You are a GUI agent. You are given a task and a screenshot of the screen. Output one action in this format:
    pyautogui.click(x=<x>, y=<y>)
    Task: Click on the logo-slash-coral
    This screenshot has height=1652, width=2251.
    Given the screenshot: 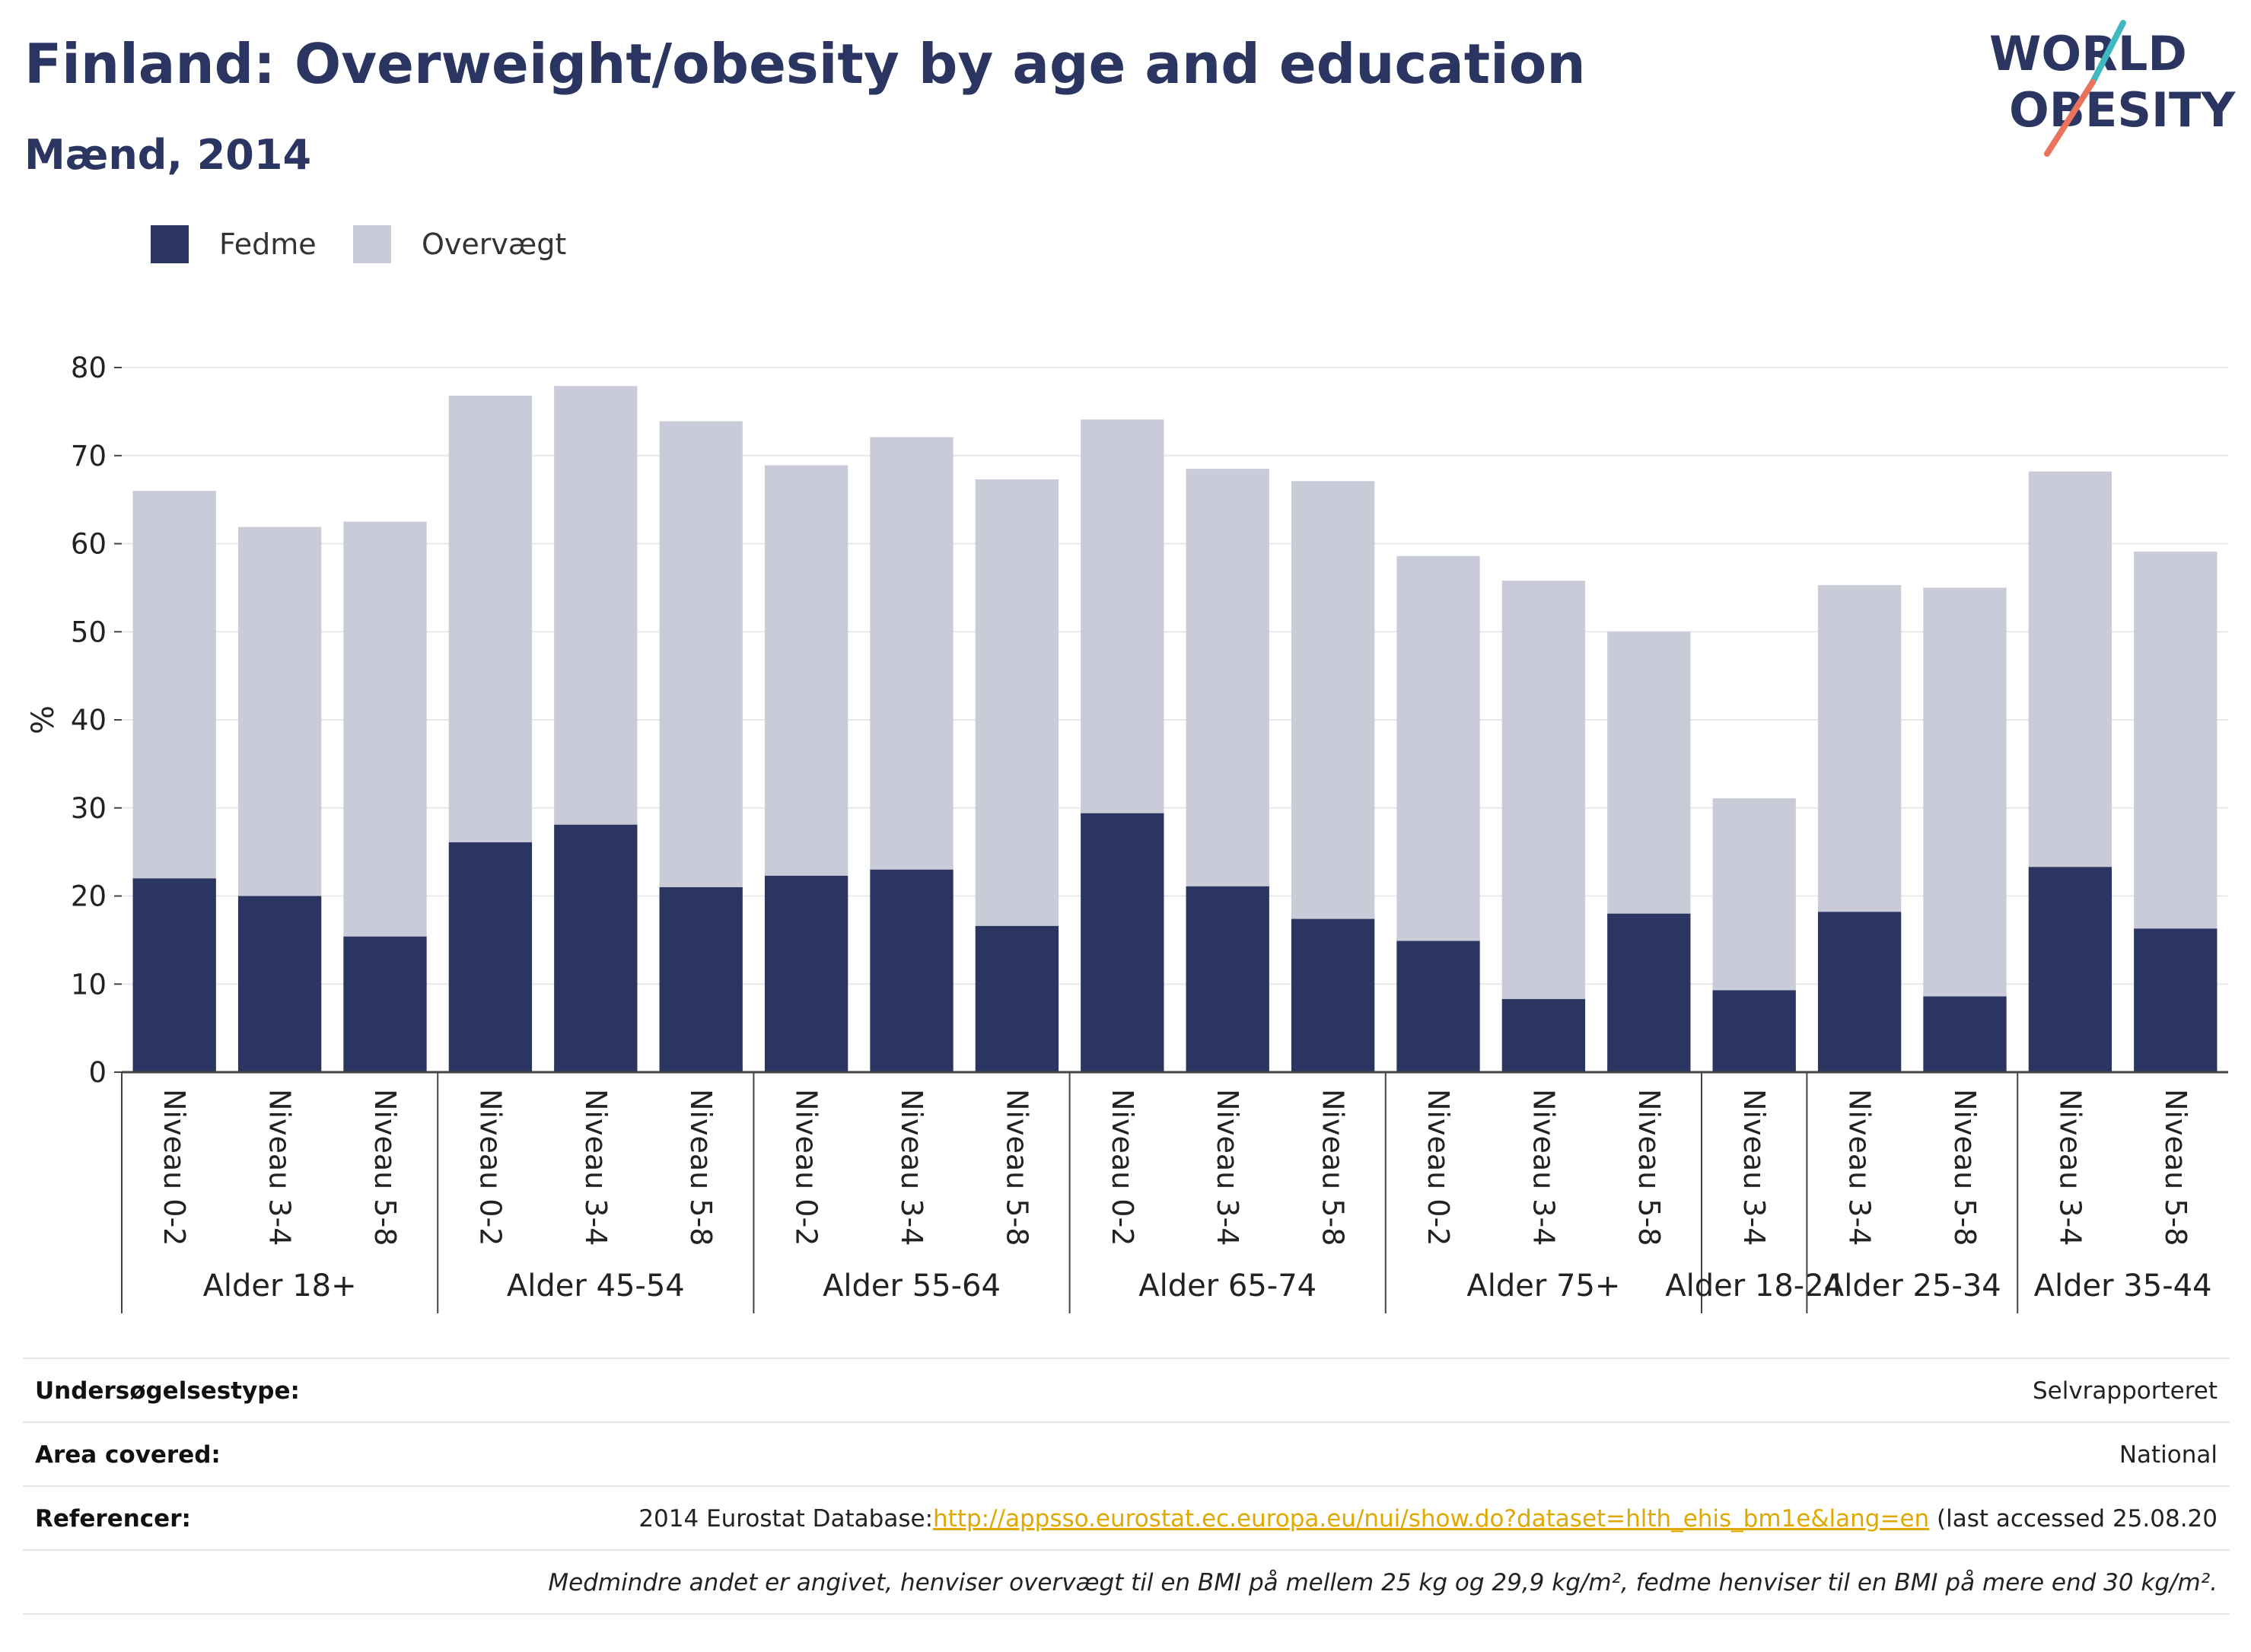 What is the action you would take?
    pyautogui.click(x=2070, y=118)
    